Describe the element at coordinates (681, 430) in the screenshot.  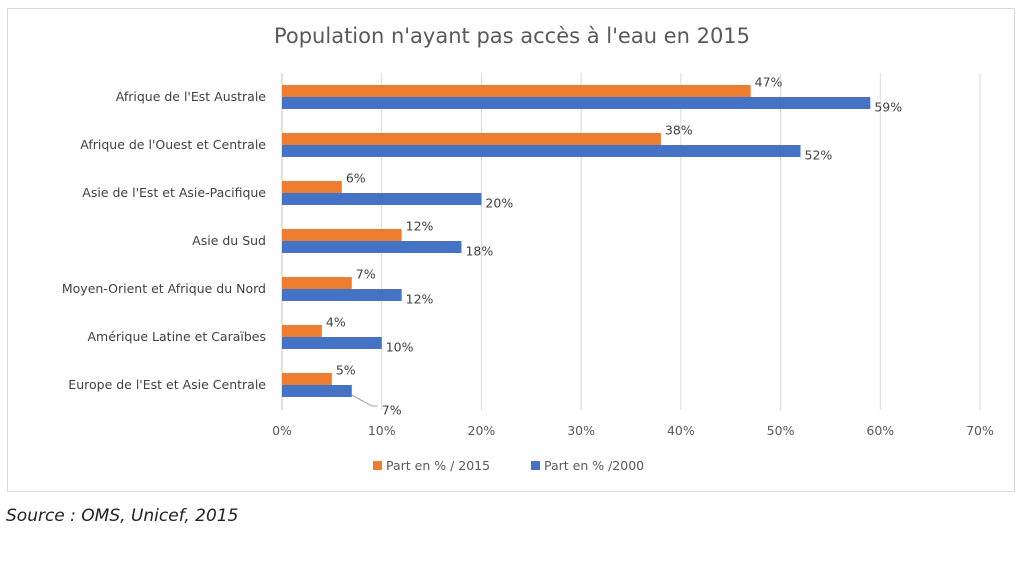
I see `x-tick-label: 40%` at that location.